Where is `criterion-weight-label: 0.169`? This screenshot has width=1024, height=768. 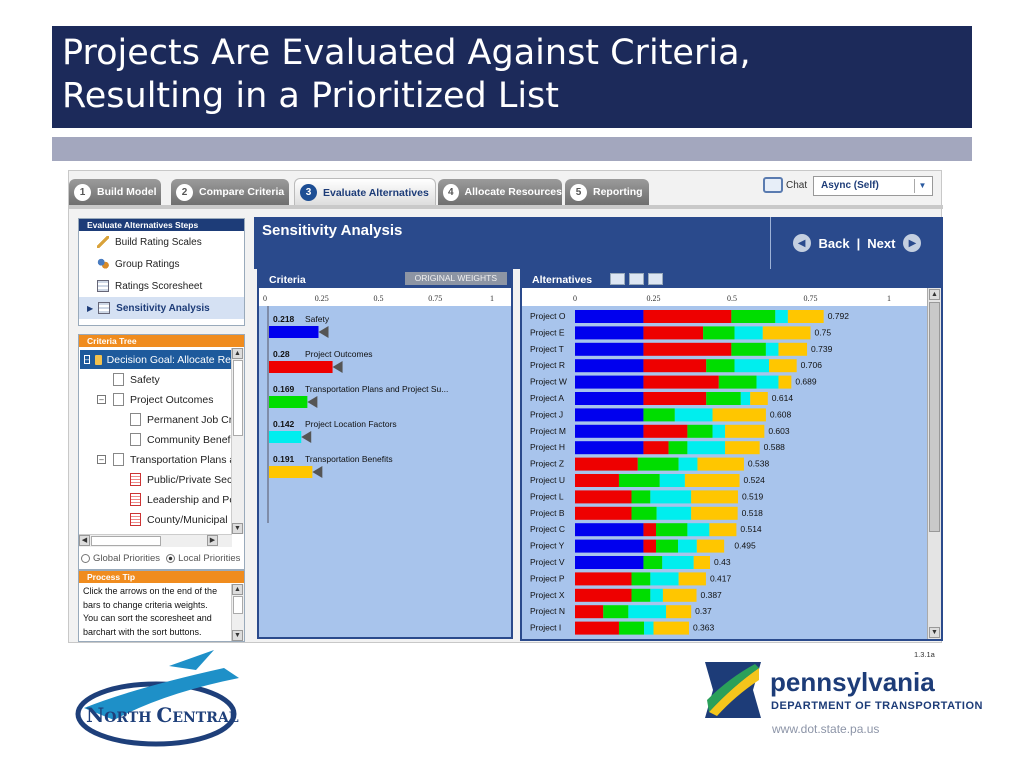 criterion-weight-label: 0.169 is located at coordinates (284, 389).